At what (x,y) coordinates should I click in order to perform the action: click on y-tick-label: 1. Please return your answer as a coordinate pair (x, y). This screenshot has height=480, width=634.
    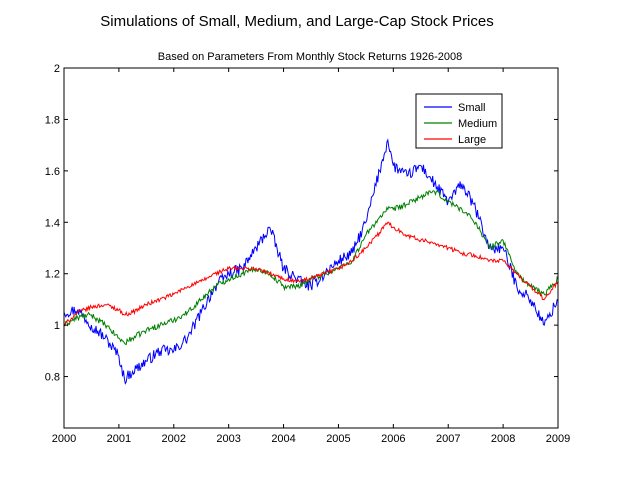
    Looking at the image, I should click on (57, 326).